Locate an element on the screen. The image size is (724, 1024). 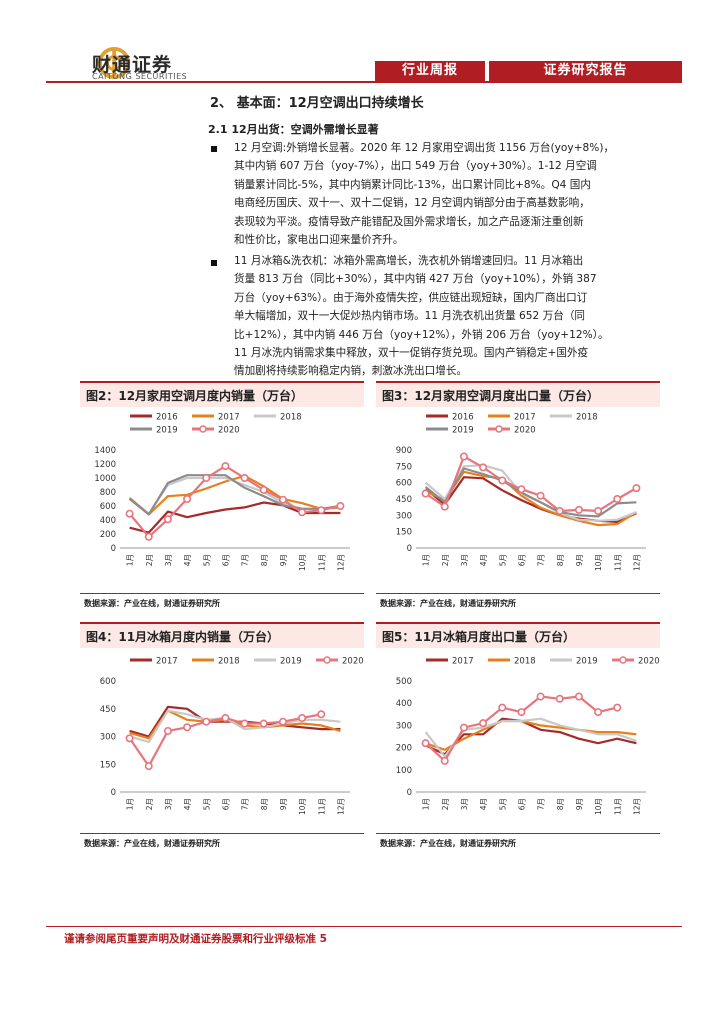
x-tick-label: 3月 is located at coordinates (464, 560).